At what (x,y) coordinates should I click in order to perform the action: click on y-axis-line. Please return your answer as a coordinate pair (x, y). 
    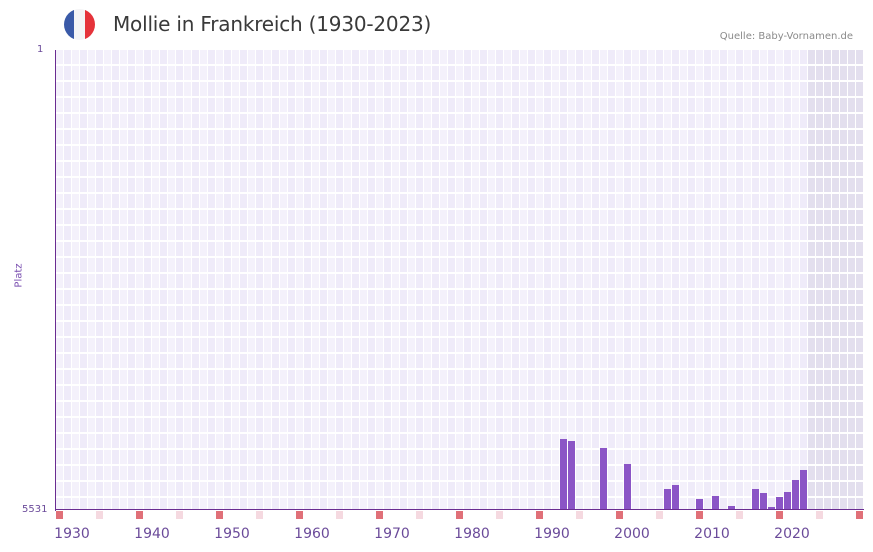
    Looking at the image, I should click on (55, 280).